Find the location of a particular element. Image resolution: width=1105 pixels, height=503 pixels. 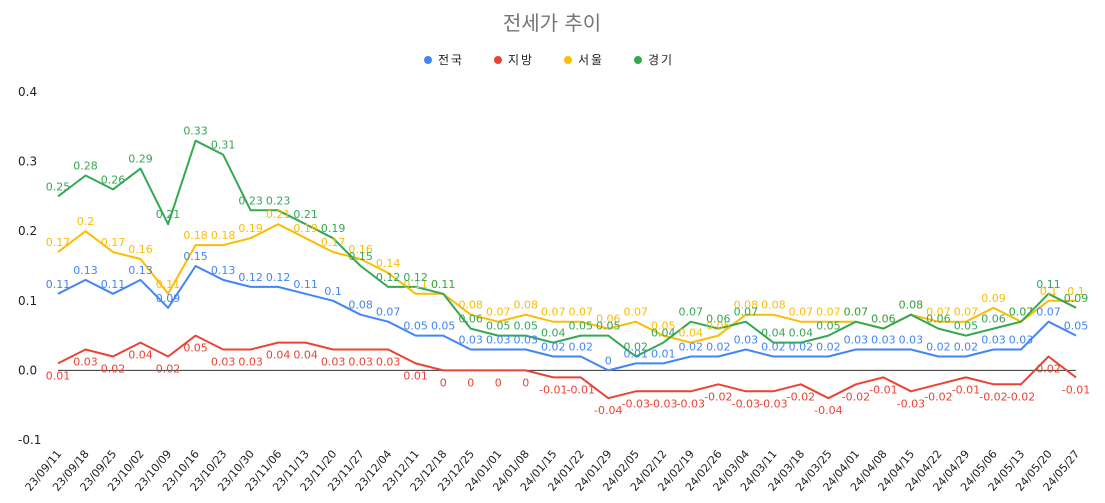

data-label: 0.28 is located at coordinates (85, 166).